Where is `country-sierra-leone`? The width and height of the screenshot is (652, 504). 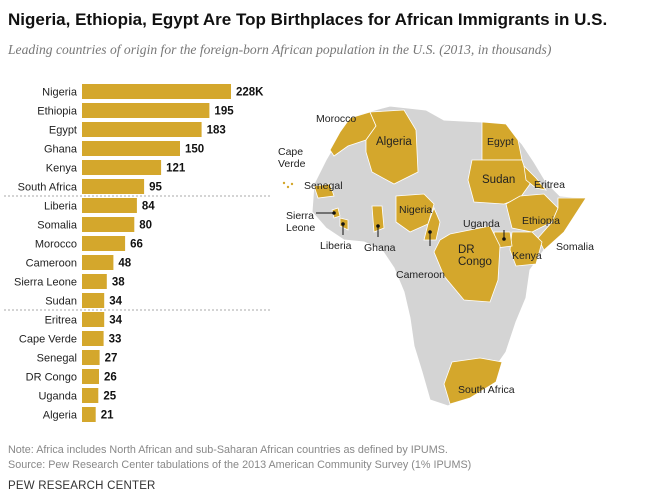 country-sierra-leone is located at coordinates (336, 213).